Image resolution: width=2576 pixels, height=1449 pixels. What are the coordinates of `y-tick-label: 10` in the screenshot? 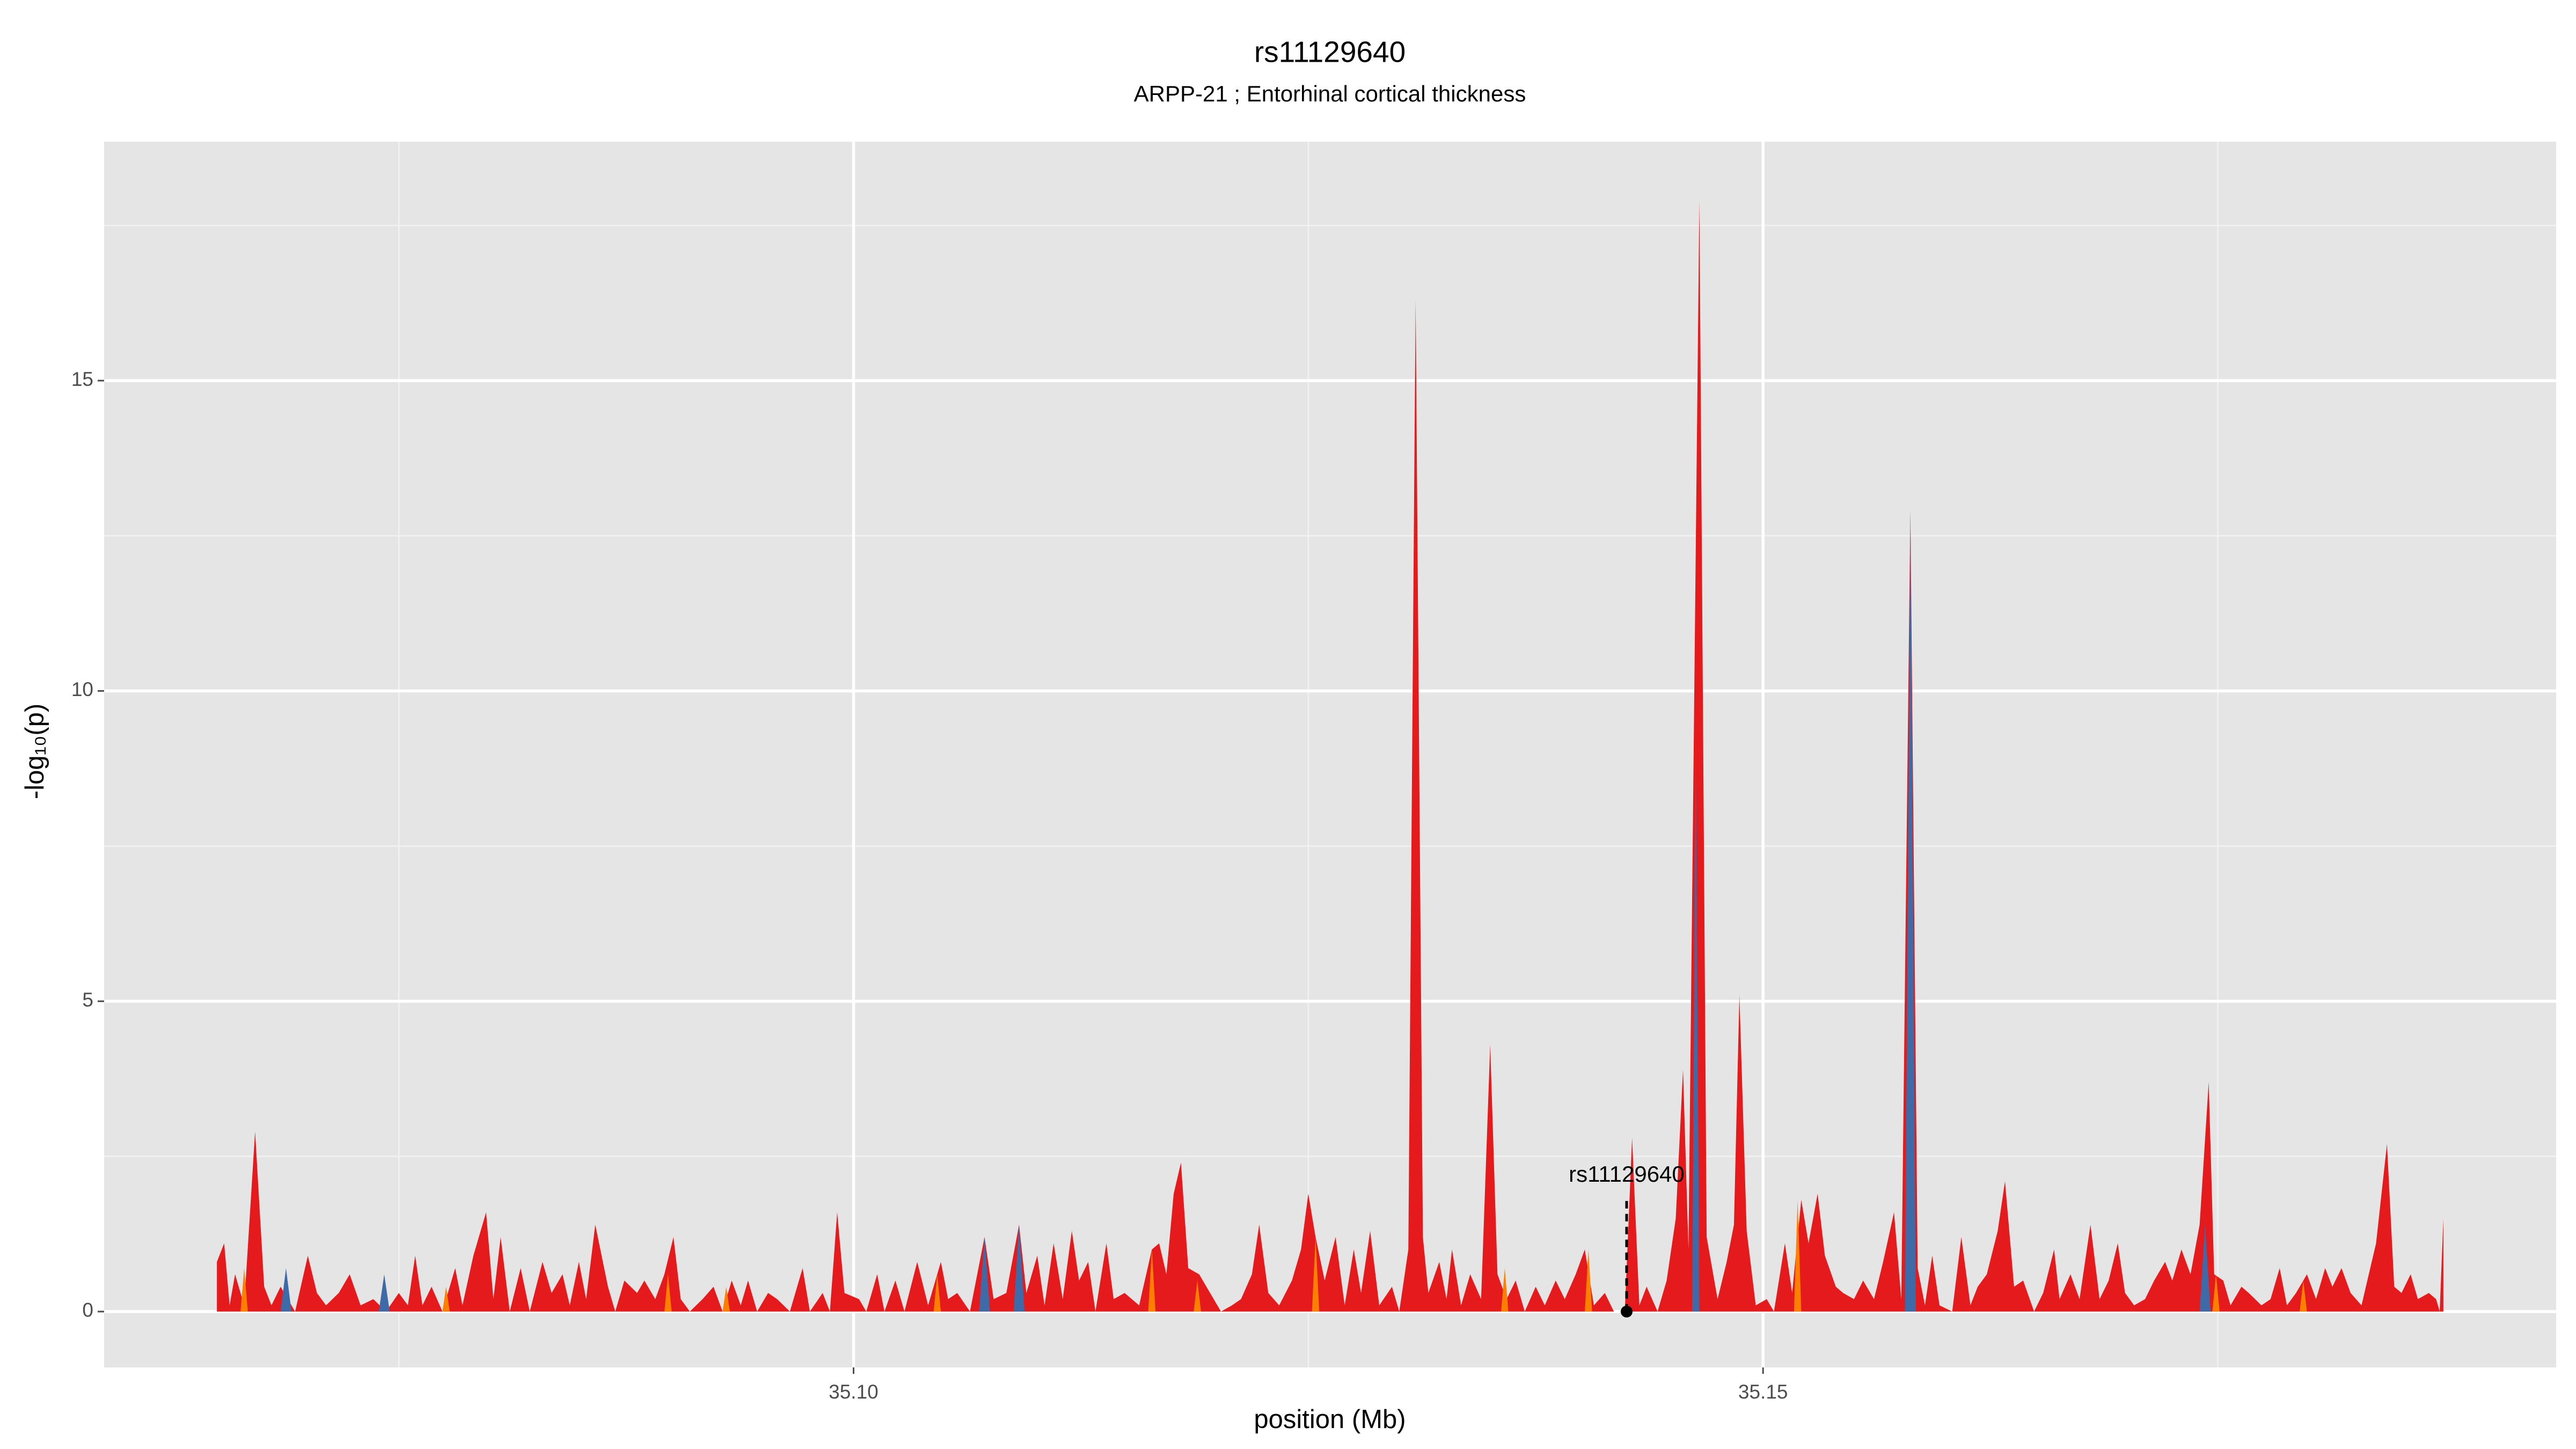 It's located at (82, 689).